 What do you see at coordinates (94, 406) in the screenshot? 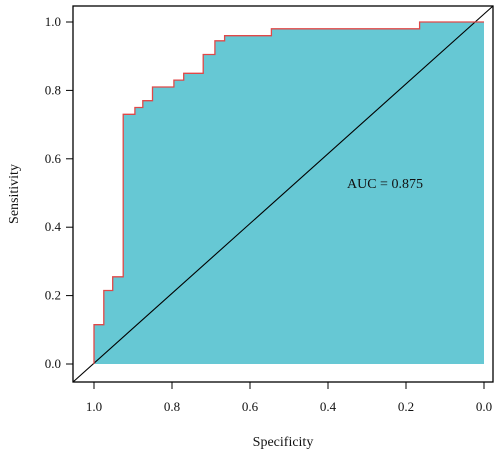
I see `x-tick-label: 1.0` at bounding box center [94, 406].